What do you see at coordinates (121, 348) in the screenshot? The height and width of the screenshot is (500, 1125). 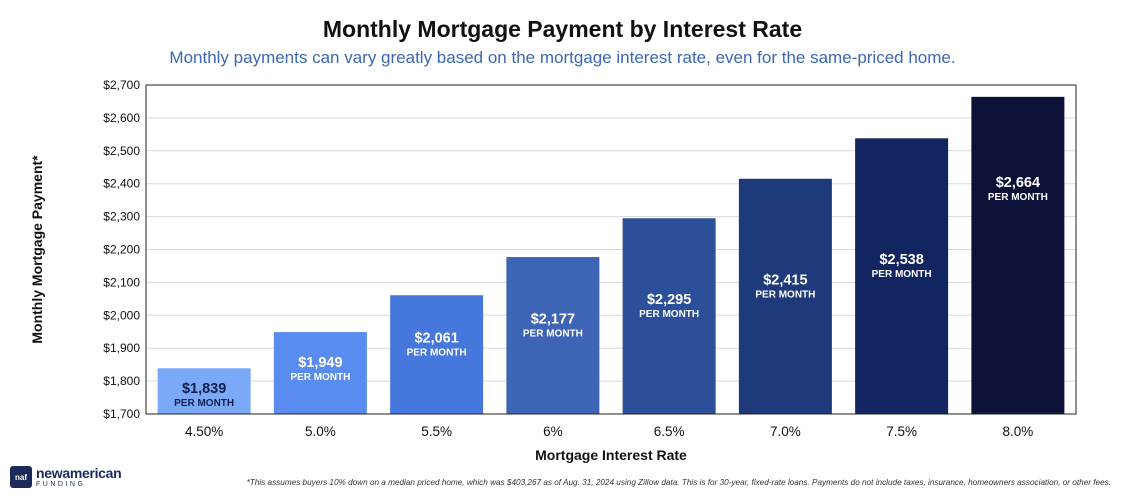 I see `y-tick-label: $1,900` at bounding box center [121, 348].